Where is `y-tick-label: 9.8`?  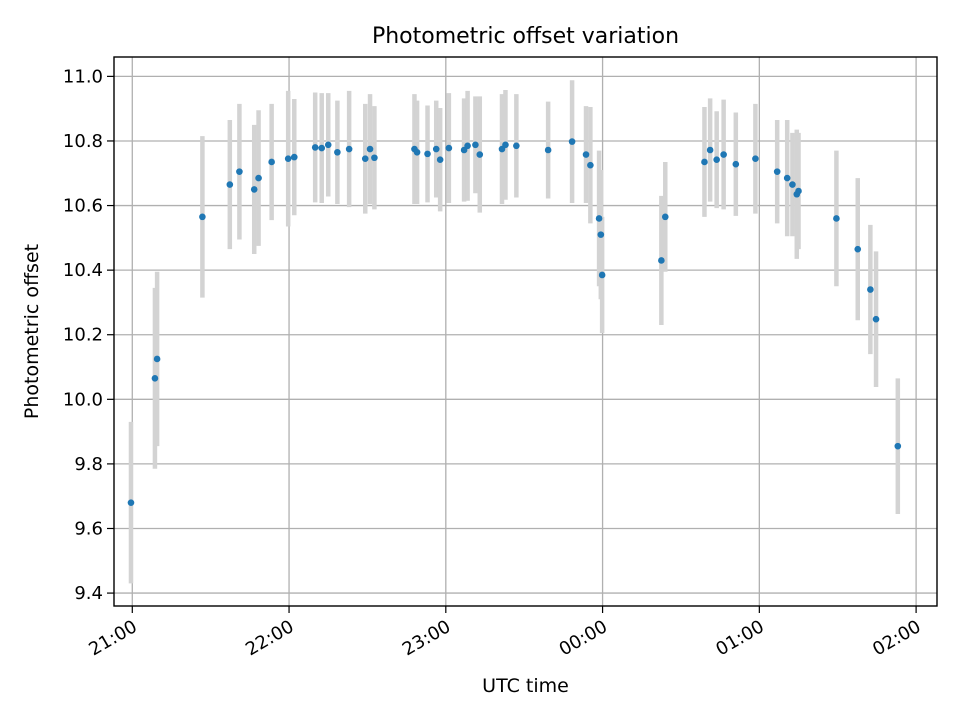
y-tick-label: 9.8 is located at coordinates (88, 464).